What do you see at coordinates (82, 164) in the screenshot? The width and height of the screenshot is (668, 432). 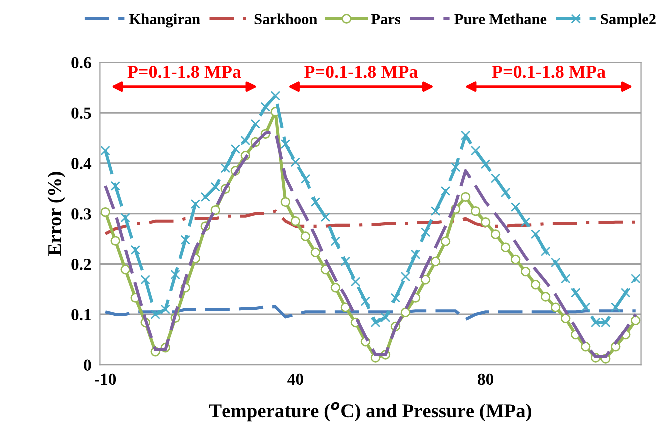 I see `y-tick-label: 0.4` at bounding box center [82, 164].